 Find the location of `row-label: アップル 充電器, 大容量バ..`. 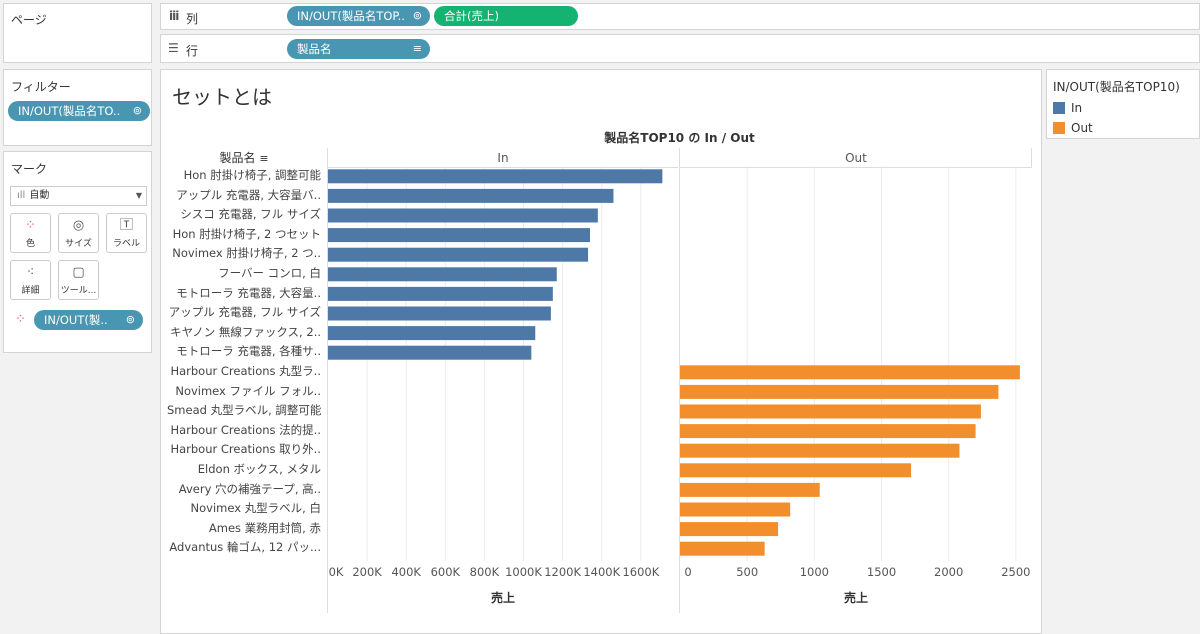

row-label: アップル 充電器, 大容量バ.. is located at coordinates (248, 194).